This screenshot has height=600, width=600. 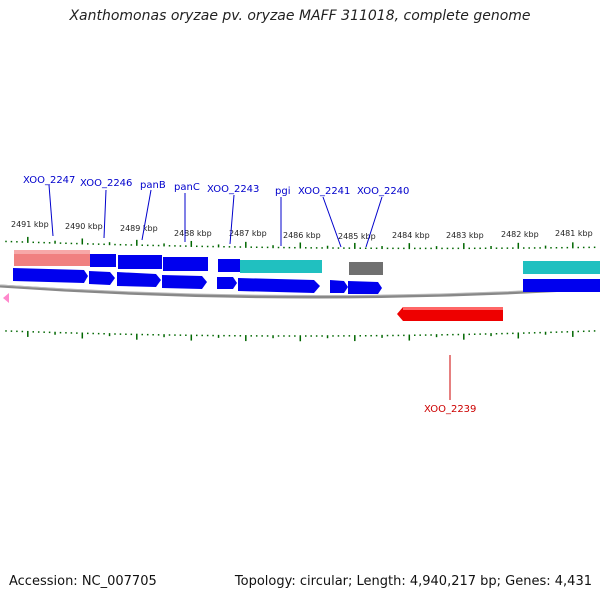 What do you see at coordinates (450, 314) in the screenshot?
I see `gene-arrow-reverse` at bounding box center [450, 314].